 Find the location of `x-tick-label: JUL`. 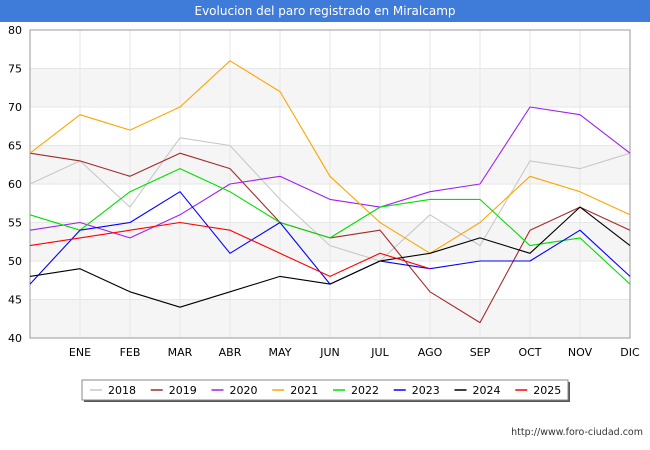

x-tick-label: JUL is located at coordinates (379, 352).